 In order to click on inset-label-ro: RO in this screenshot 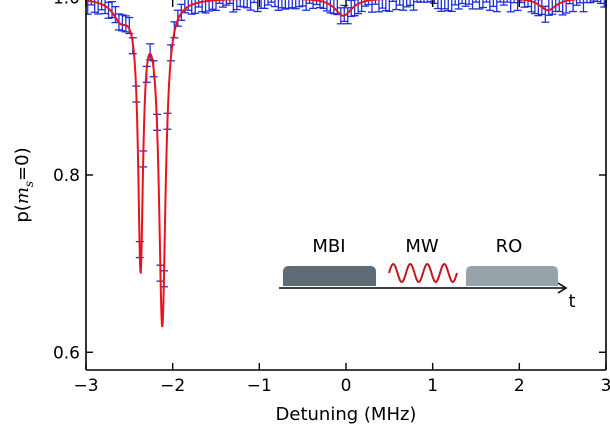, I will do `click(509, 246)`.